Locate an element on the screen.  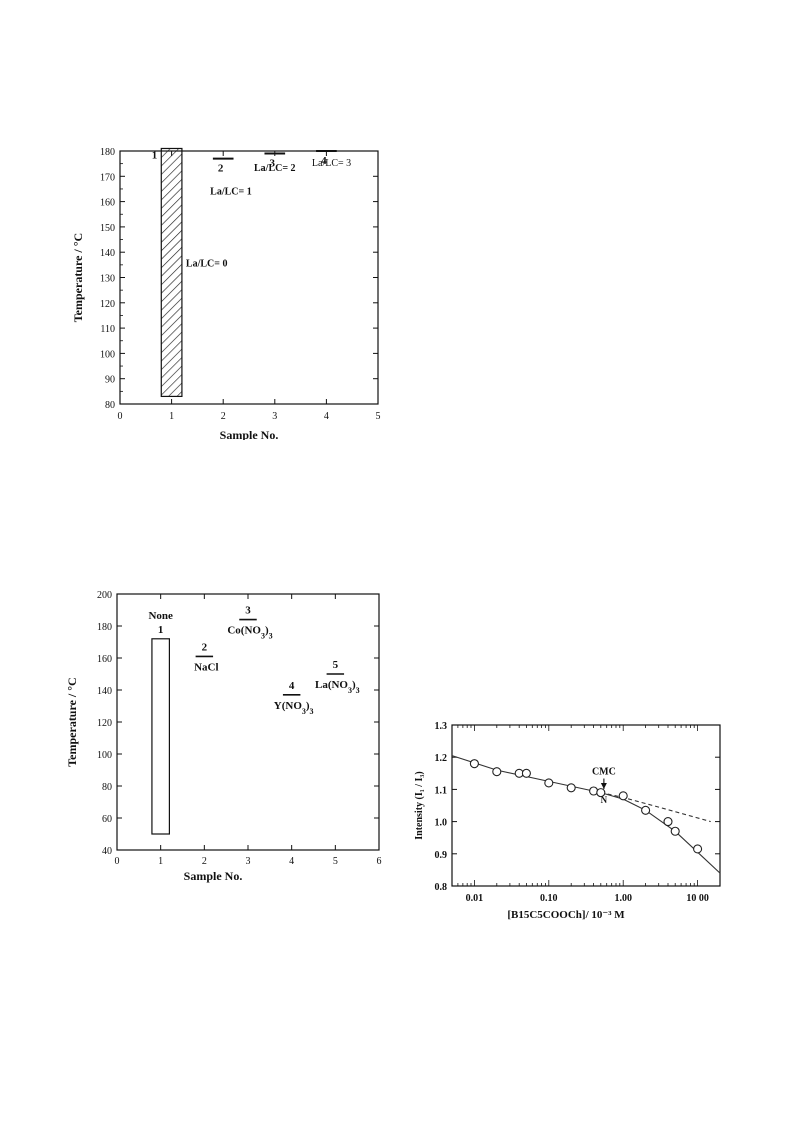
chart2-x-tick-label: 4 is located at coordinates (291, 861).